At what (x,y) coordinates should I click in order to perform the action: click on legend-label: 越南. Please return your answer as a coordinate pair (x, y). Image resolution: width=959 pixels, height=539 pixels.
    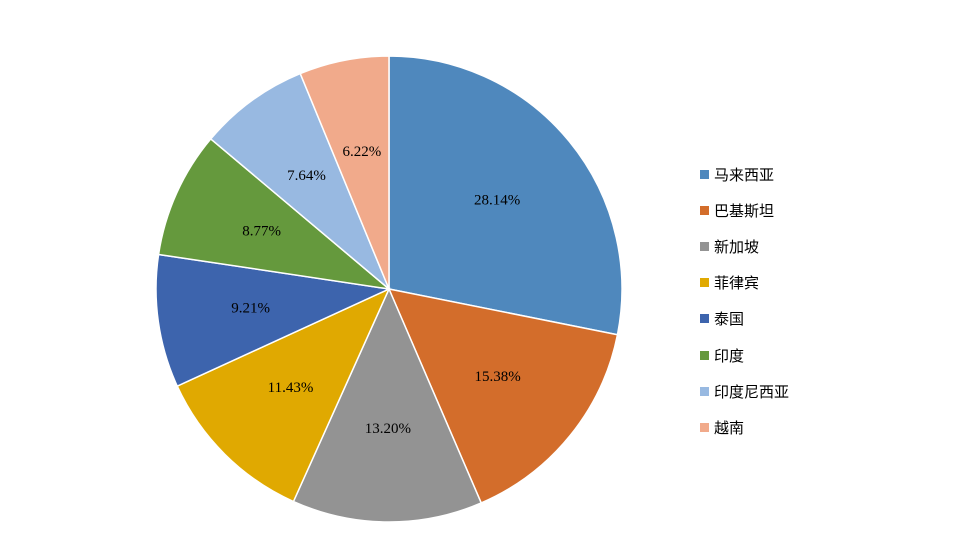
    Looking at the image, I should click on (729, 427).